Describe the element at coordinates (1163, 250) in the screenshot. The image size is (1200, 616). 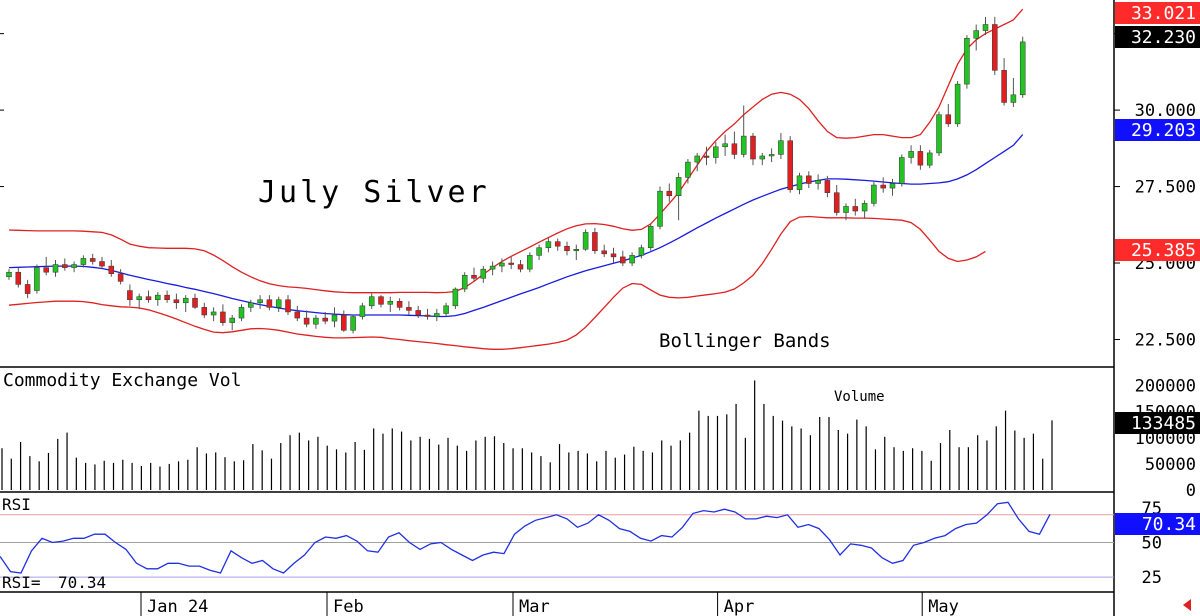
I see `lower-band-badge-text: 25.385` at that location.